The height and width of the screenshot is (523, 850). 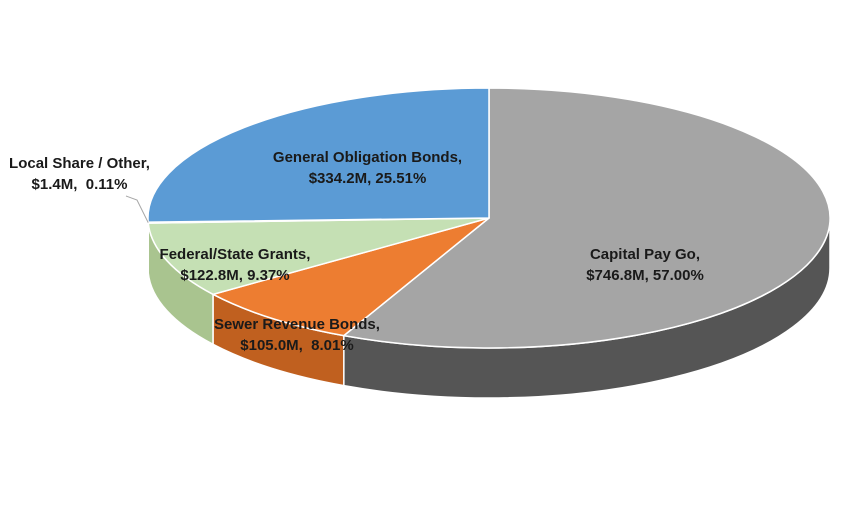 I want to click on leader-lines, so click(x=137, y=209).